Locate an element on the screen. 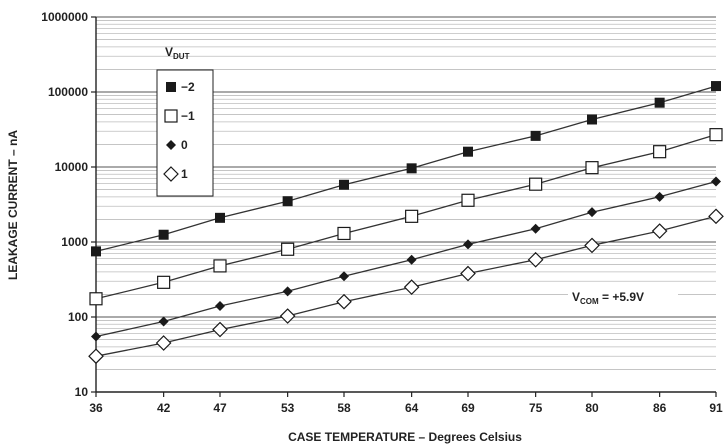 Image resolution: width=726 pixels, height=446 pixels. legend: VDUT −2 −1 0 1 is located at coordinates (185, 121).